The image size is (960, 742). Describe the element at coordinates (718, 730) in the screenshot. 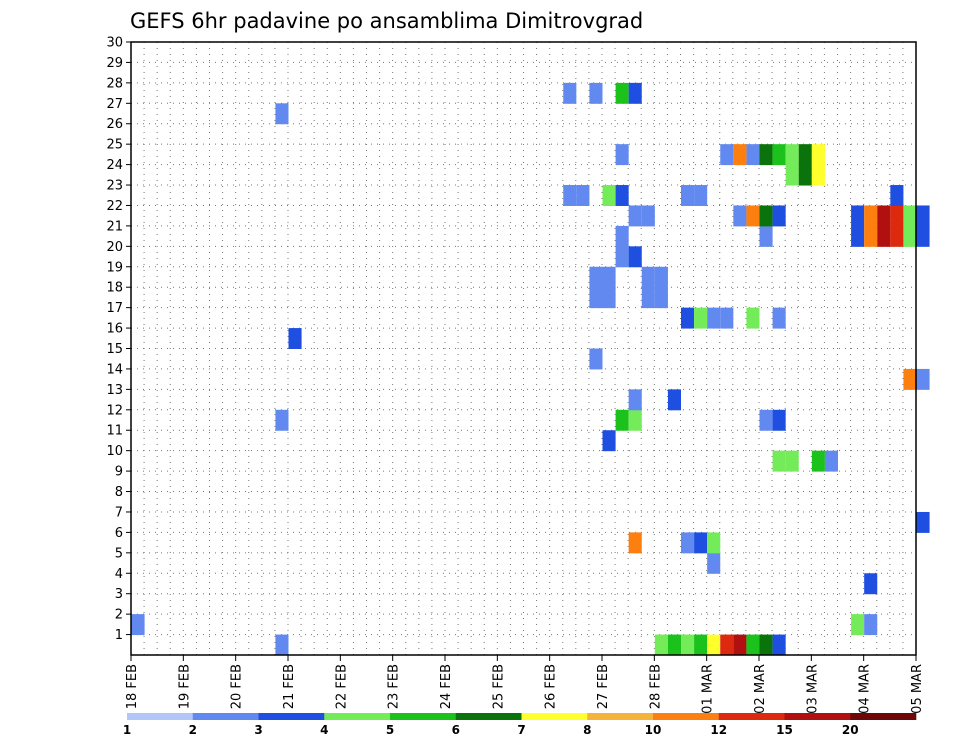

I see `legend-label: 12` at that location.